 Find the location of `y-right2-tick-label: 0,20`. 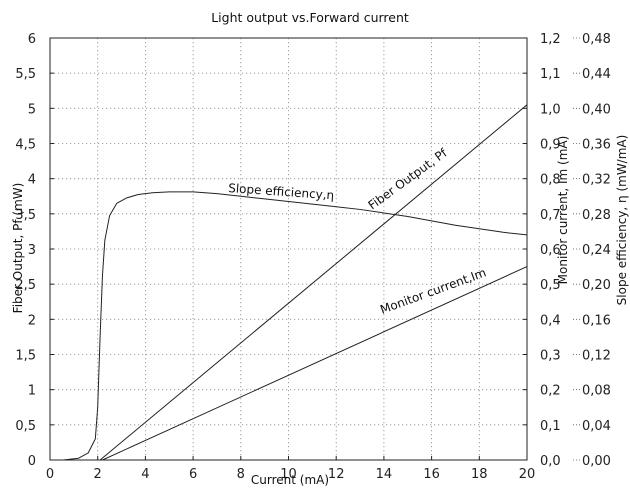

y-right2-tick-label: 0,20 is located at coordinates (596, 285).